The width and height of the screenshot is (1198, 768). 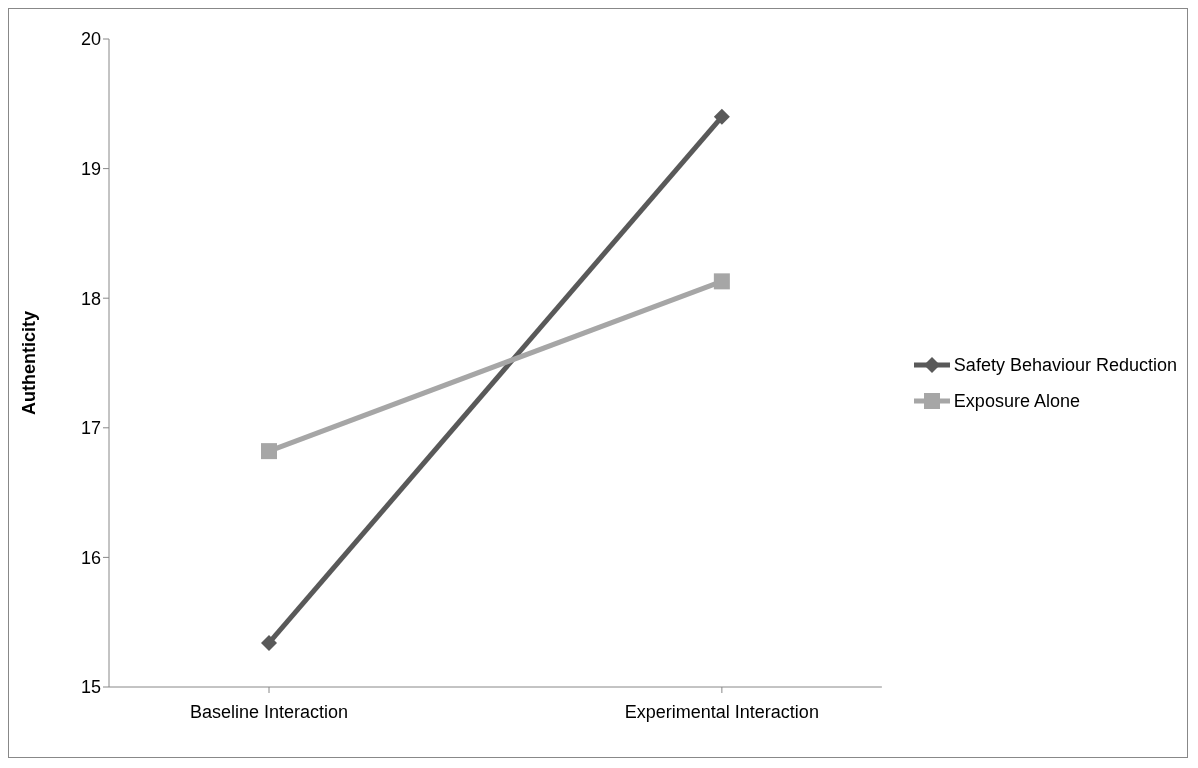 I want to click on x-tick-label: Experimental Interaction, so click(x=721, y=711).